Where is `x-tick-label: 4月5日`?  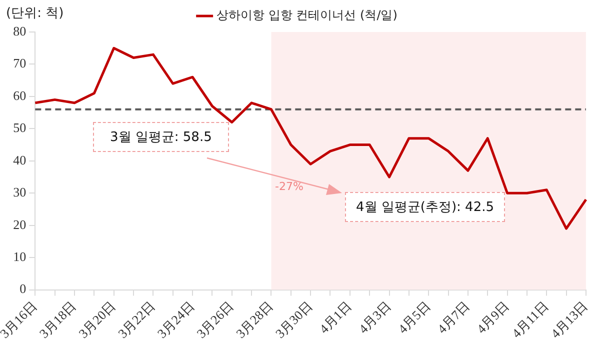
x-tick-label: 4月5日 is located at coordinates (414, 317).